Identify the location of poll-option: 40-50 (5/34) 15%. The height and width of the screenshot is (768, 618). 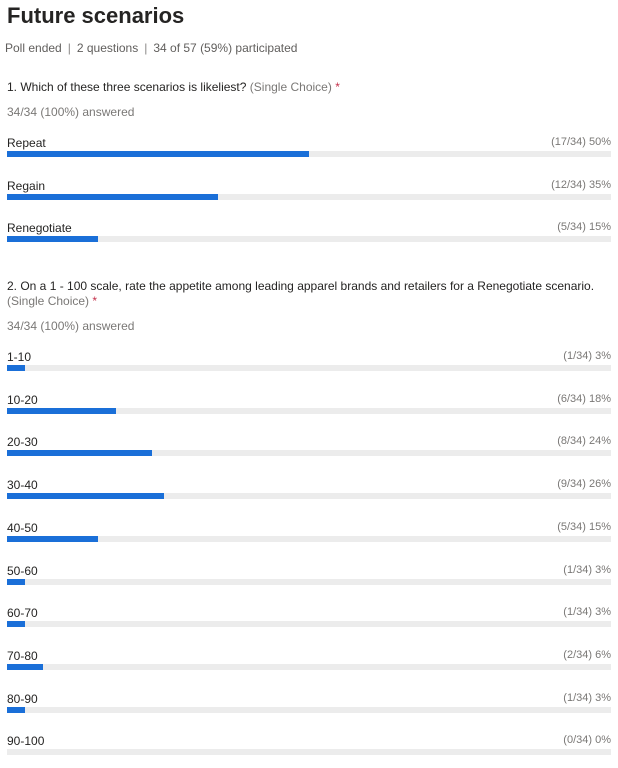
(309, 536).